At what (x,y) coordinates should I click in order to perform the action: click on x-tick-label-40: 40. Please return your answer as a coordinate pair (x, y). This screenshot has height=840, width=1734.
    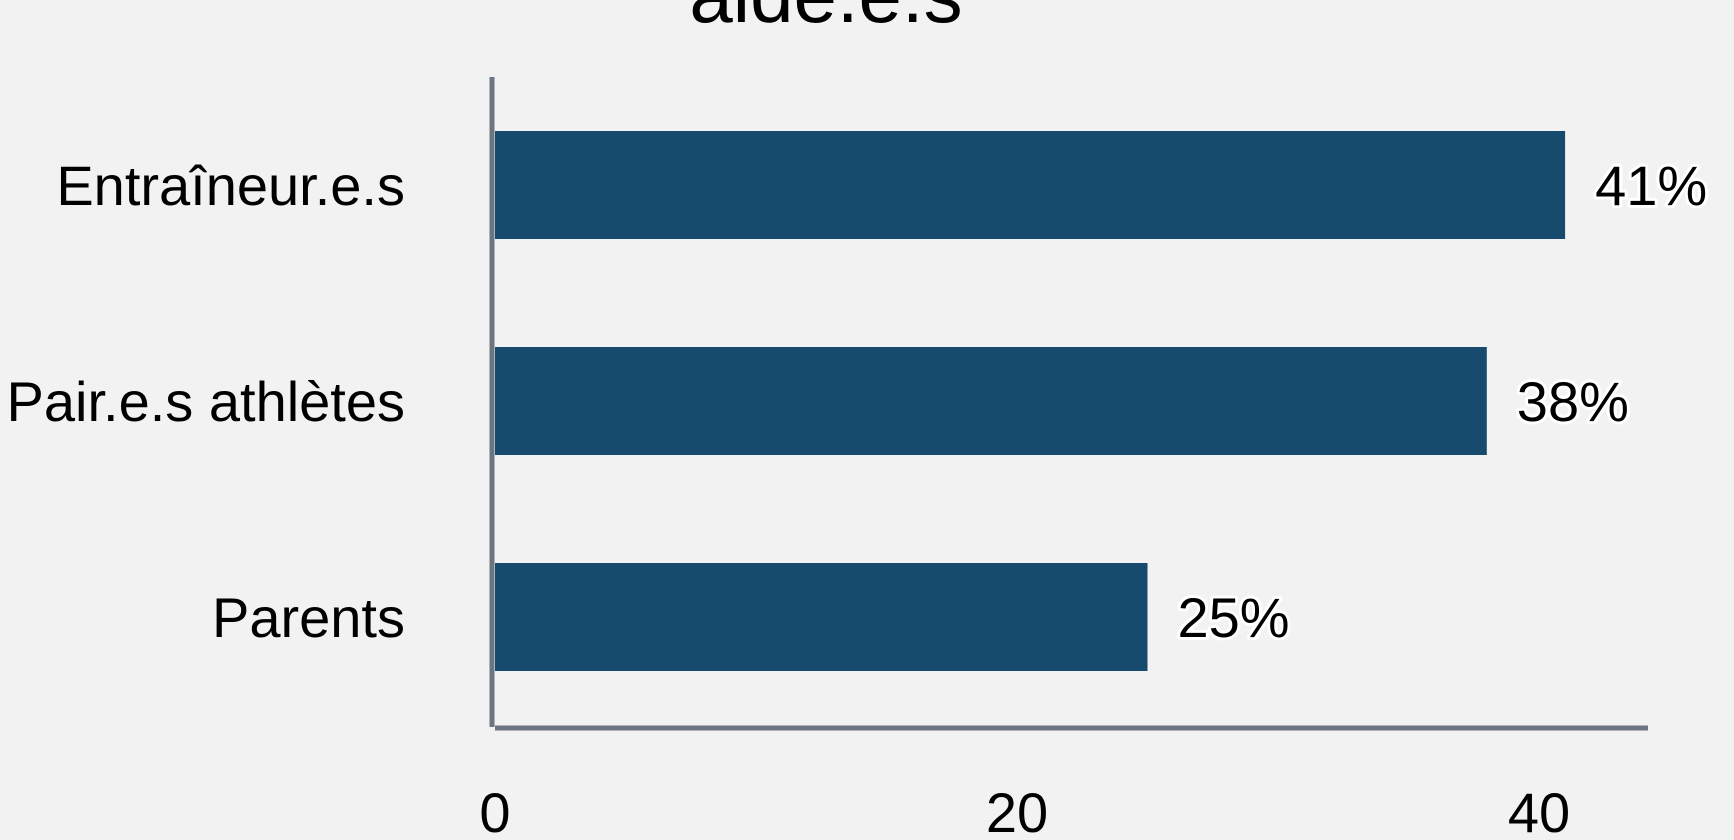
    Looking at the image, I should click on (1539, 810).